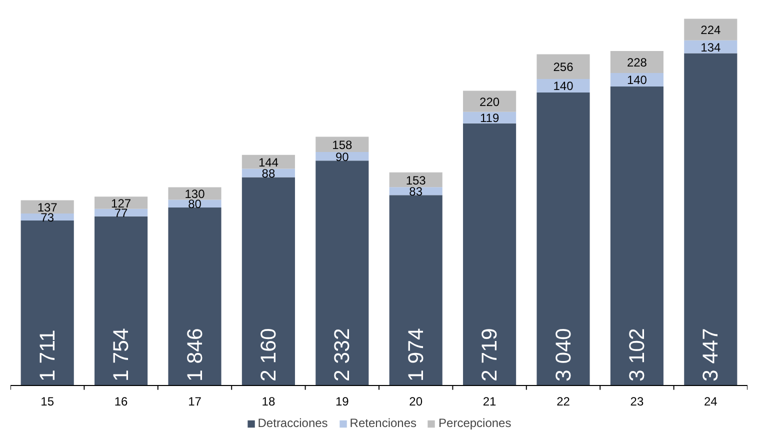  What do you see at coordinates (416, 180) in the screenshot?
I see `data-label: 153` at bounding box center [416, 180].